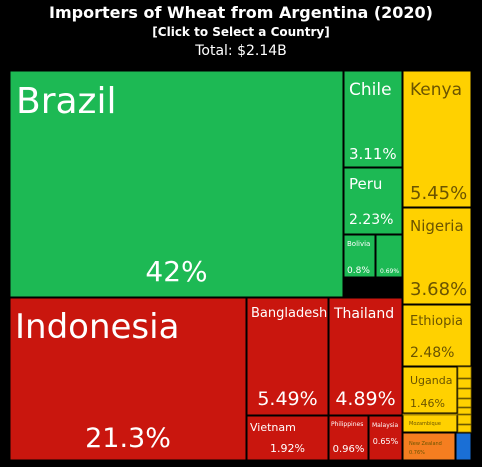 Image resolution: width=482 pixels, height=467 pixels. Describe the element at coordinates (373, 154) in the screenshot. I see `tile-value: 3.11%` at that location.